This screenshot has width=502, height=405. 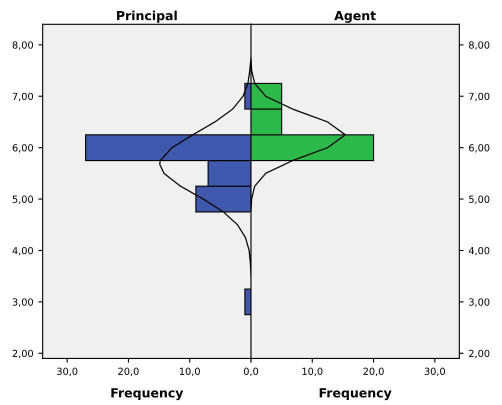 What do you see at coordinates (251, 372) in the screenshot?
I see `x-tick-label: 0,0` at bounding box center [251, 372].